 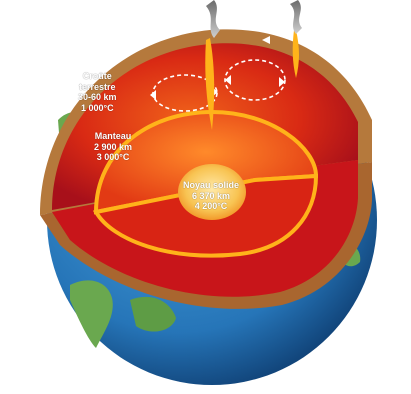 I want to click on core-label: Noyau solide 6 370 km 4 200°C, so click(x=211, y=196).